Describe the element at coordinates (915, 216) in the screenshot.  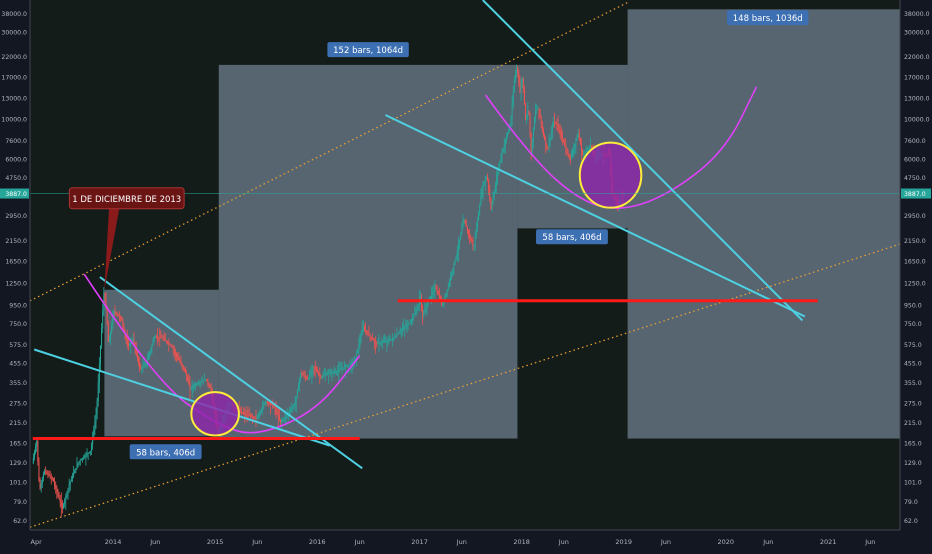
I see `right-tick-label-15: 2950.0` at that location.